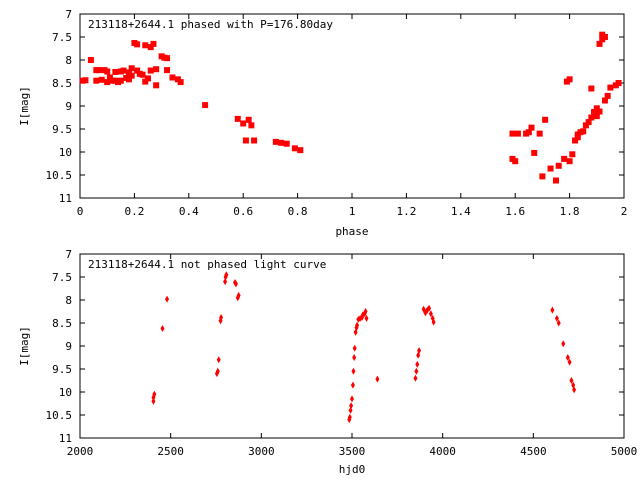 Image resolution: width=640 pixels, height=485 pixels. I want to click on phased-x-tick-label: 2, so click(624, 211).